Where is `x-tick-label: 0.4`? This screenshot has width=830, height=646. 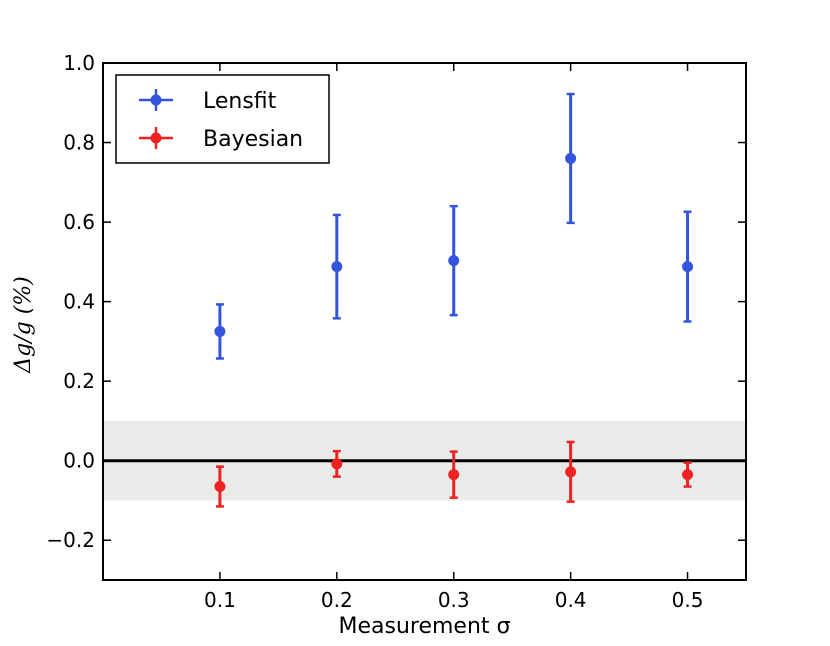 x-tick-label: 0.4 is located at coordinates (571, 600).